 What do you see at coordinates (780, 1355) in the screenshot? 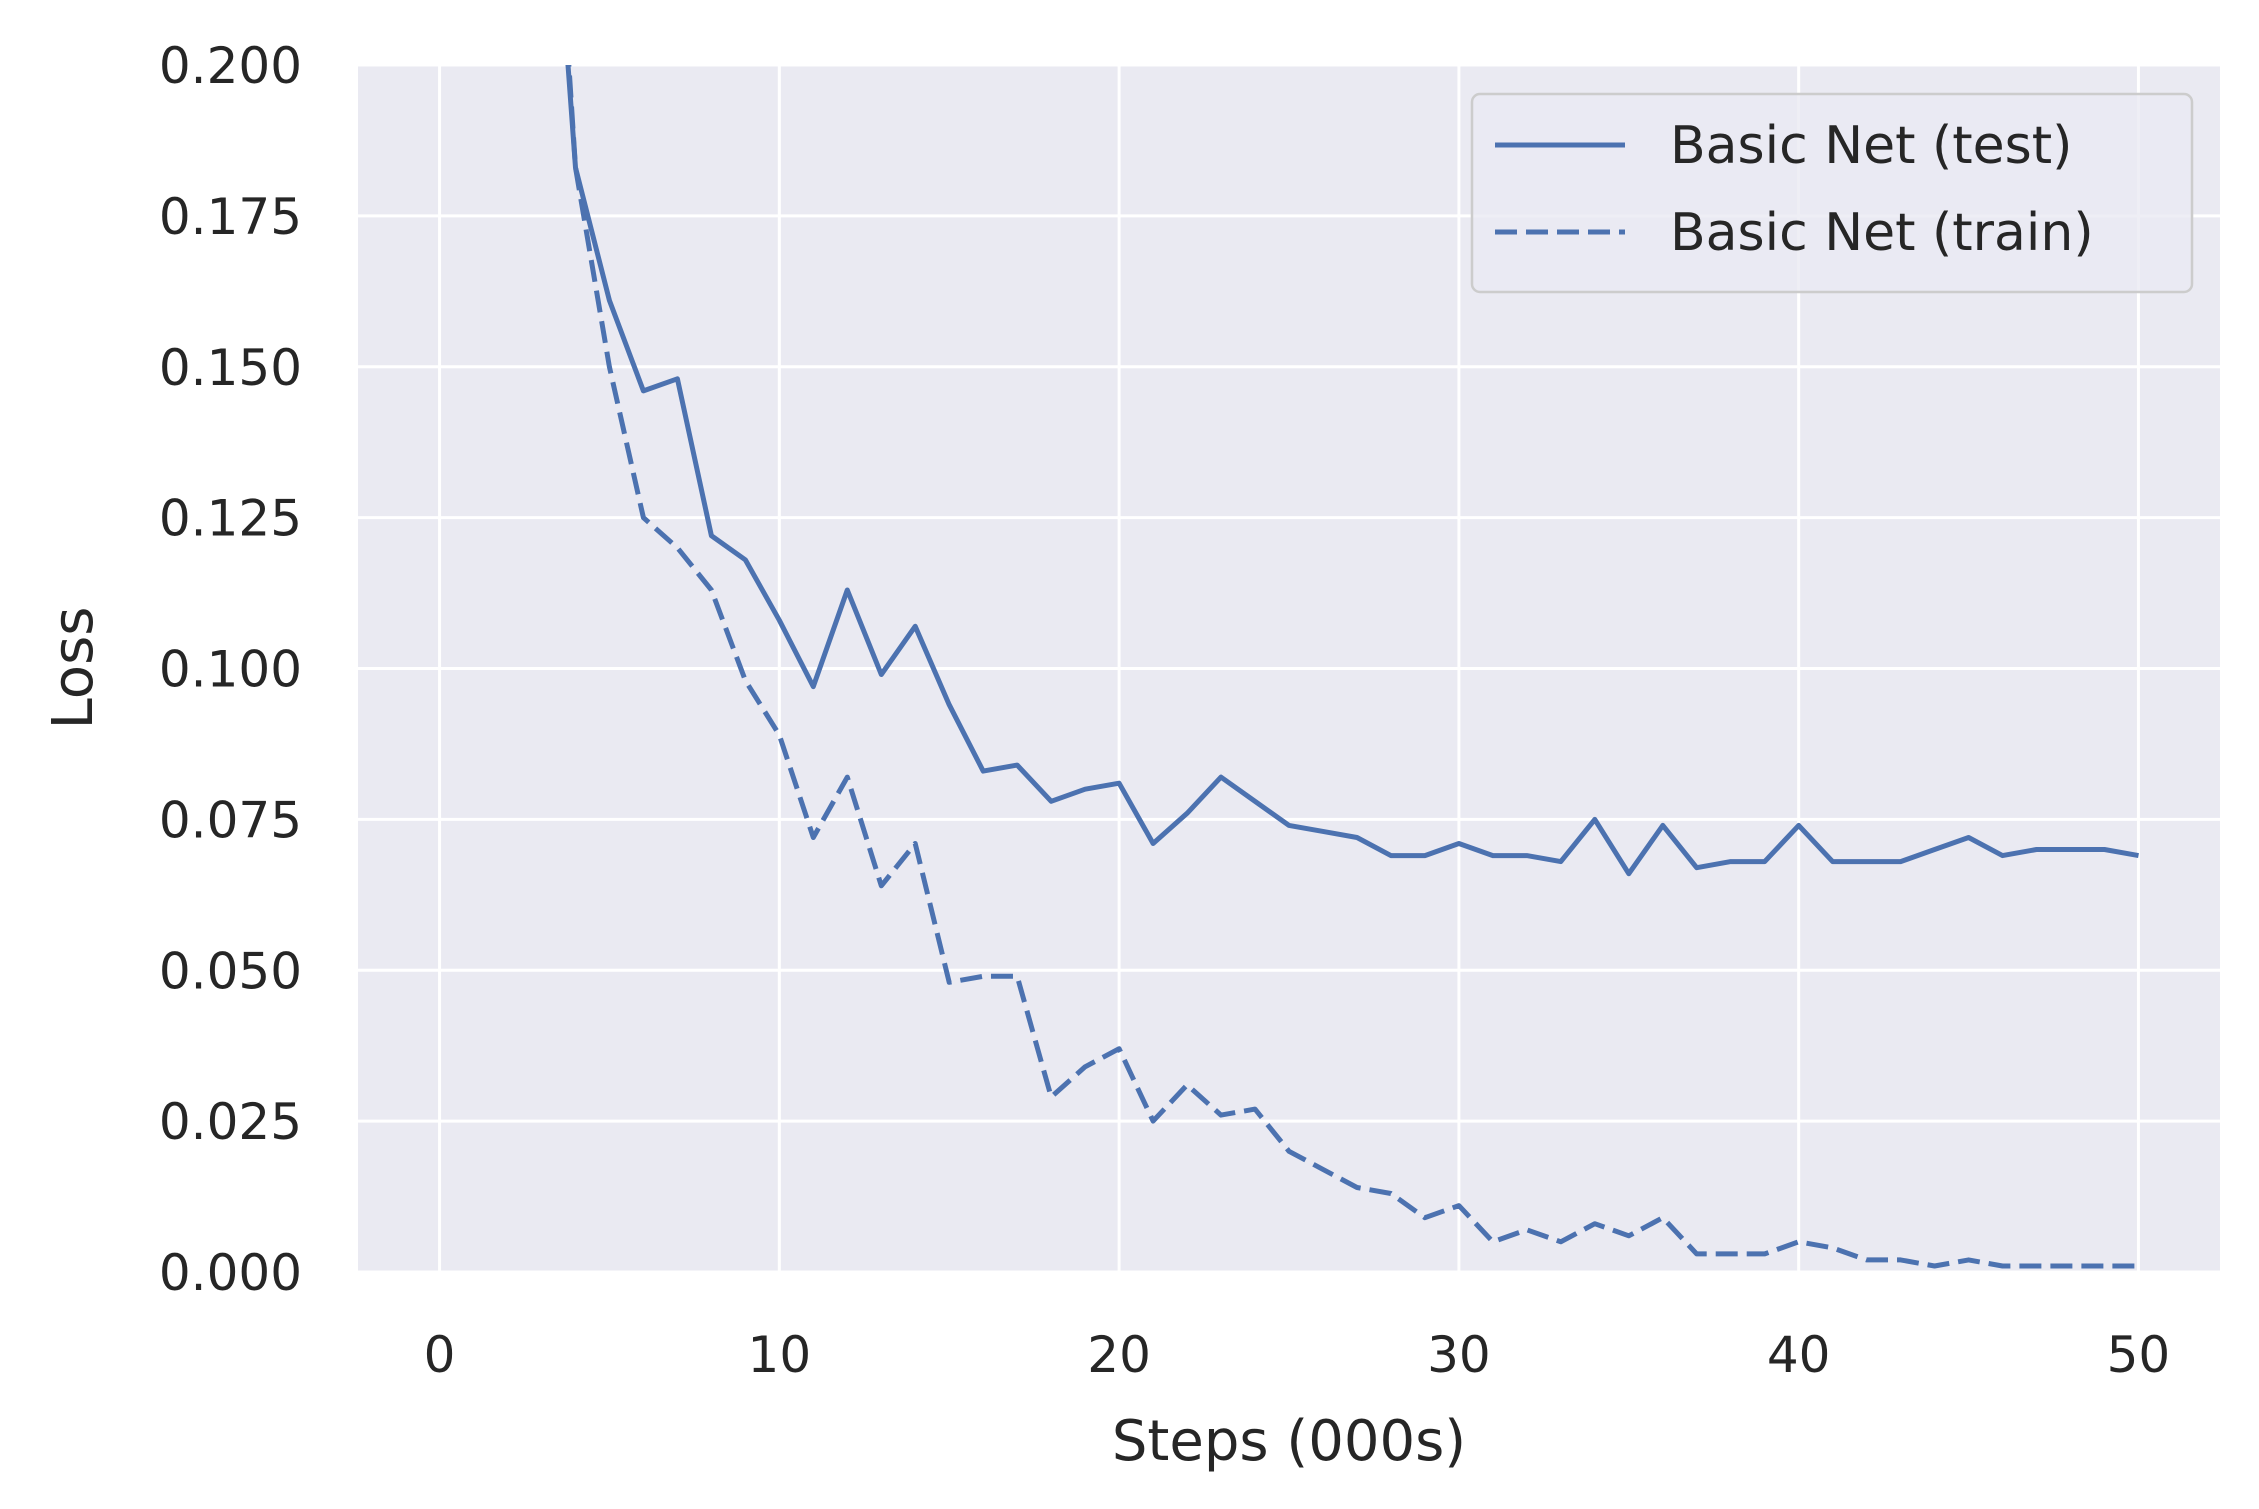
I see `x-tick-label: 10` at bounding box center [780, 1355].